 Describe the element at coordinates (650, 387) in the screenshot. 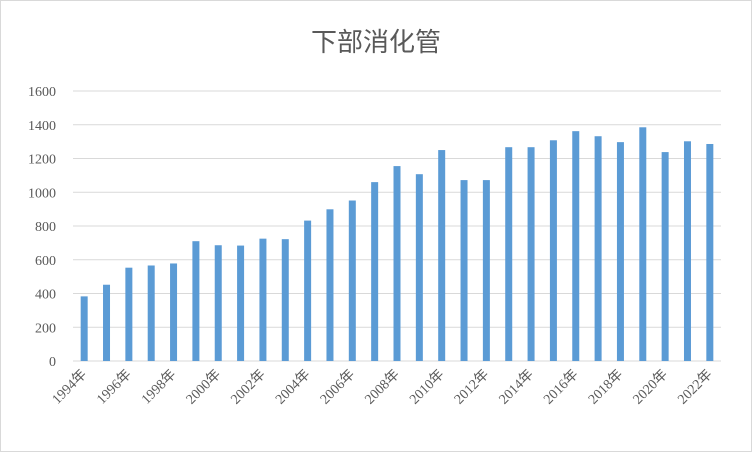

I see `x-tick-label: 2020年` at that location.